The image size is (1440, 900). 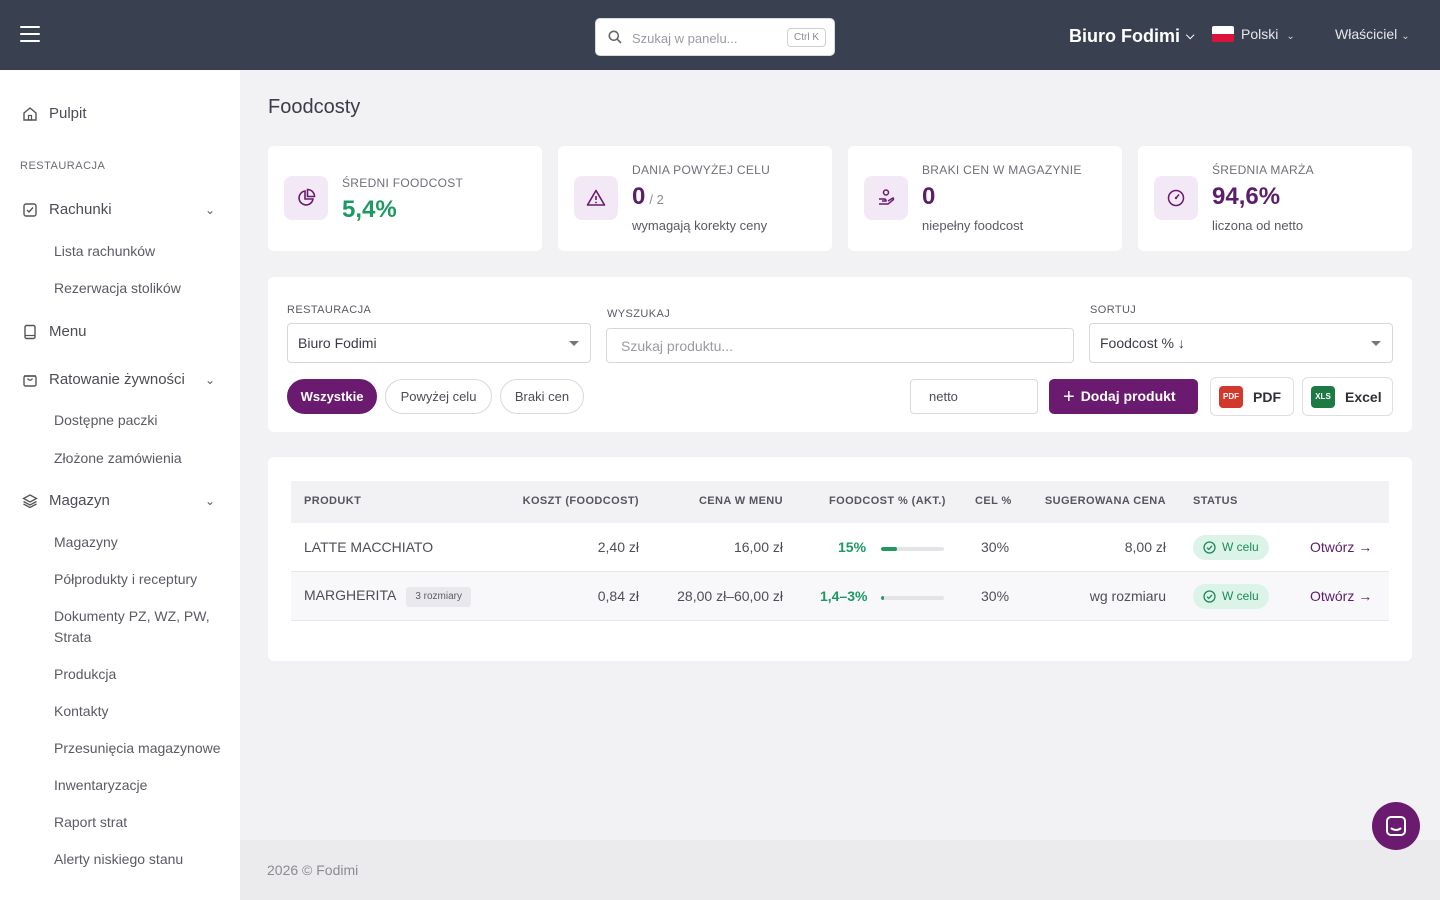 I want to click on hamburger-menu-icon, so click(x=30, y=34).